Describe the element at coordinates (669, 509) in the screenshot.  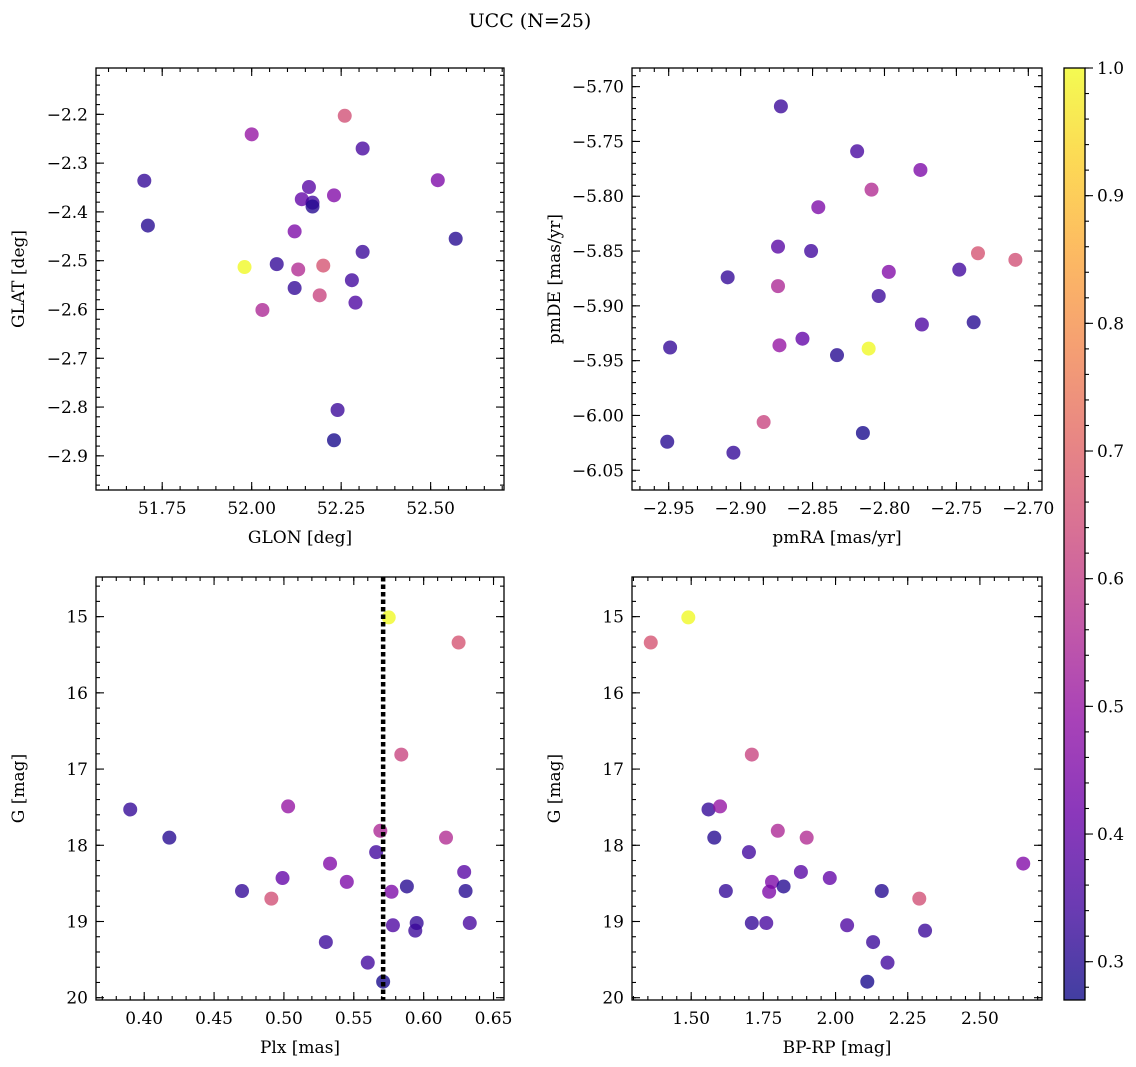
I see `x-tick-label: −2.95` at that location.